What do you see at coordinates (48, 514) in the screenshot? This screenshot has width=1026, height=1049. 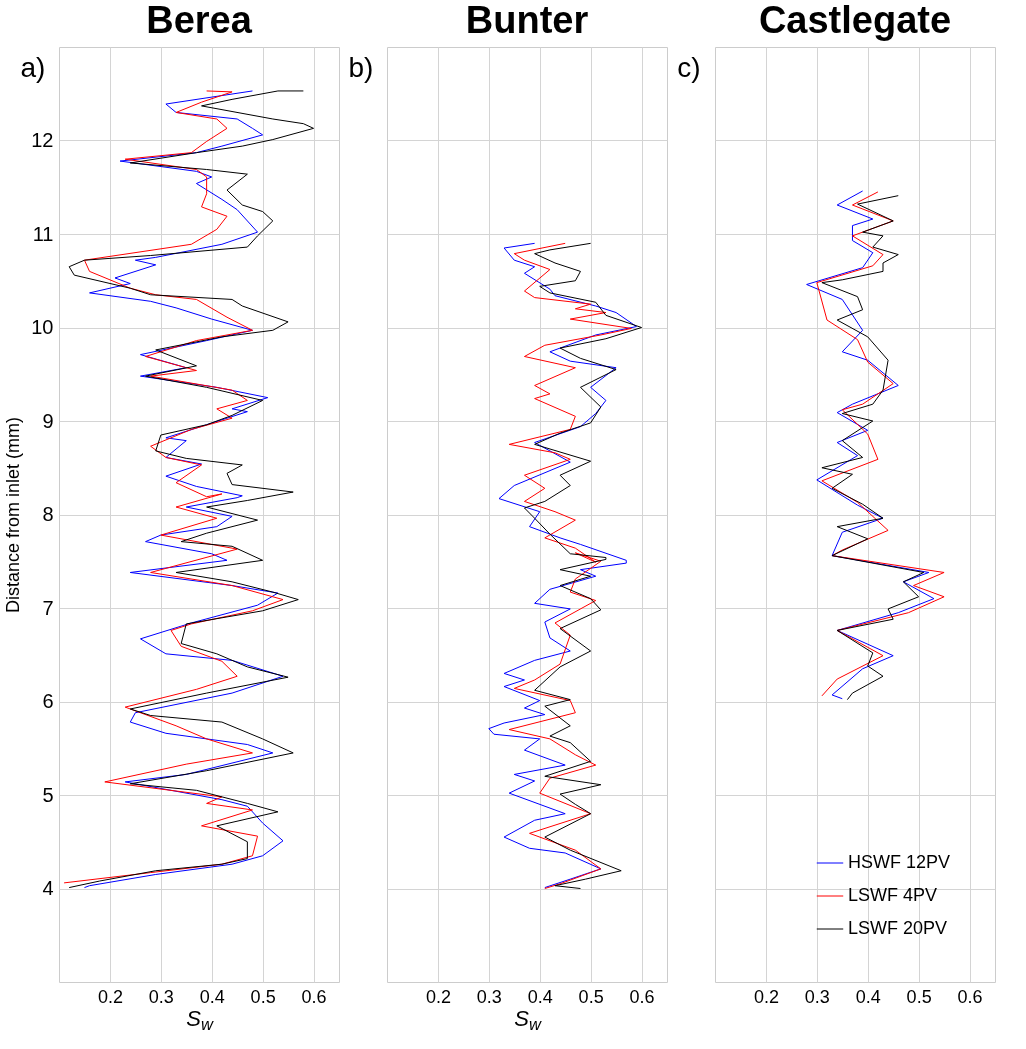 I see `y-tick-label: 8` at bounding box center [48, 514].